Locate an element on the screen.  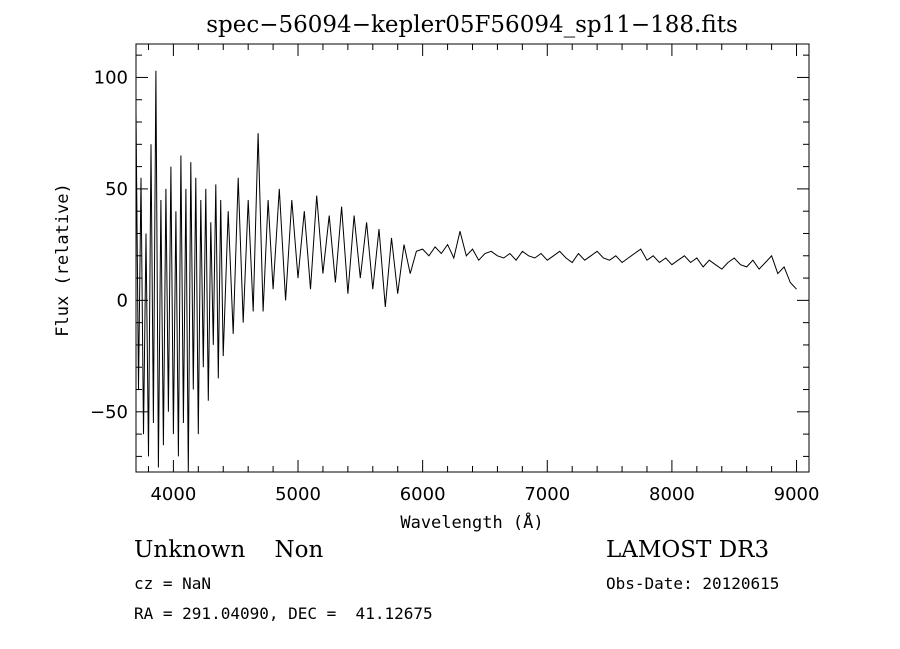
x-tick-labels: 4000 5000 6000 7000 8000 9000 is located at coordinates (484, 494).